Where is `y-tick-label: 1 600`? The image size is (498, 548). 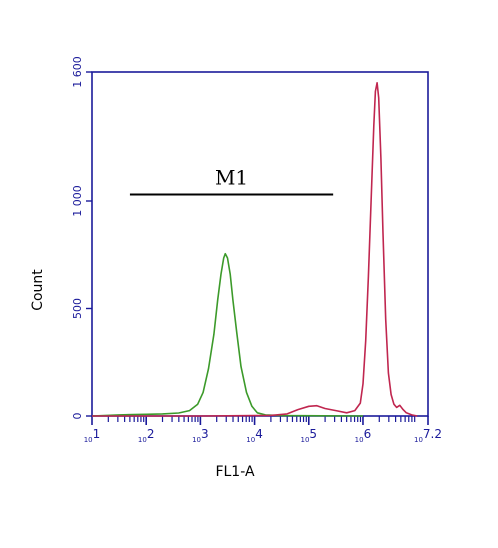 y-tick-label: 1 600 is located at coordinates (77, 72).